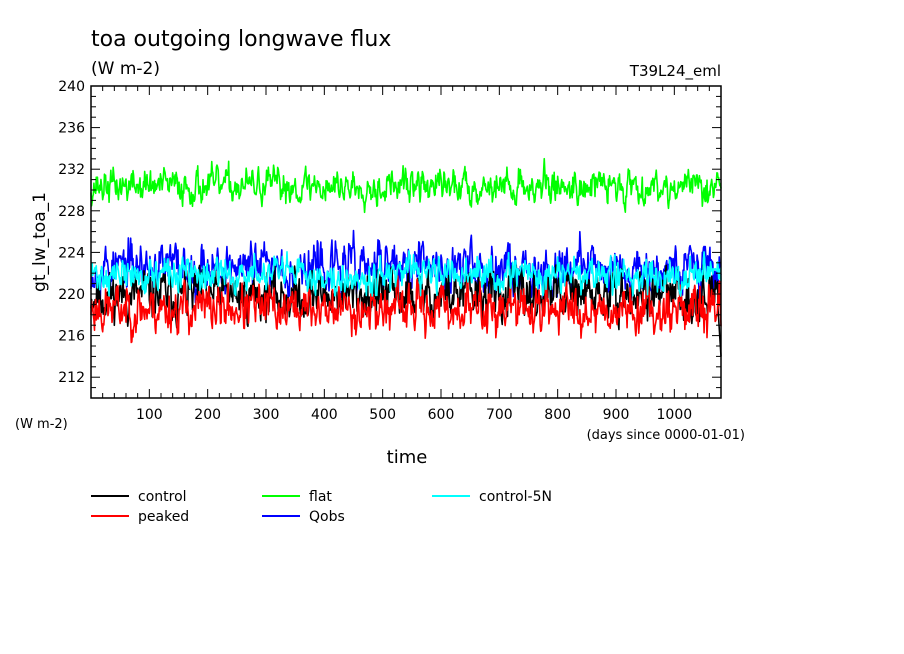 This screenshot has width=904, height=654. I want to click on x-tick-label: 200, so click(207, 415).